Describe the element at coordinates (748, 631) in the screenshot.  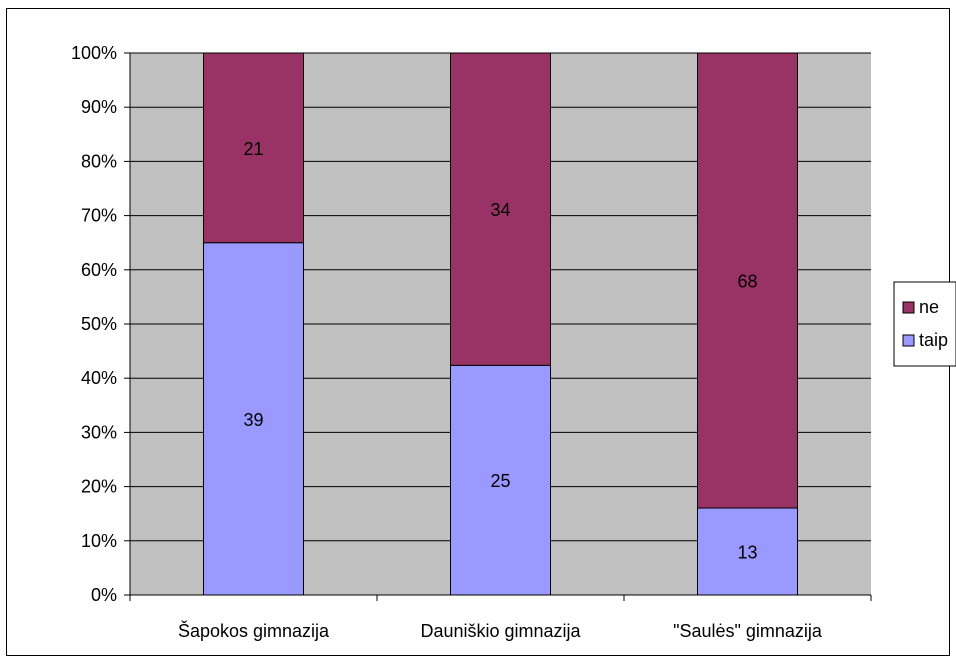
I see `x-tick-label: "Saulės" gimnazija` at that location.